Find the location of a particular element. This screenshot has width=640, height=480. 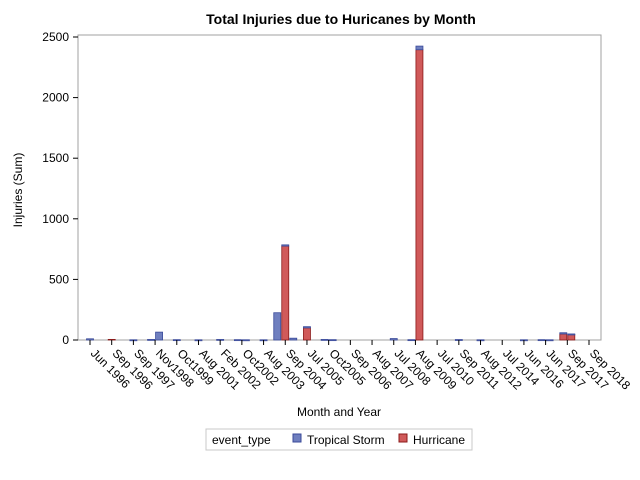

x-axis-label: Month and Year is located at coordinates (339, 412).